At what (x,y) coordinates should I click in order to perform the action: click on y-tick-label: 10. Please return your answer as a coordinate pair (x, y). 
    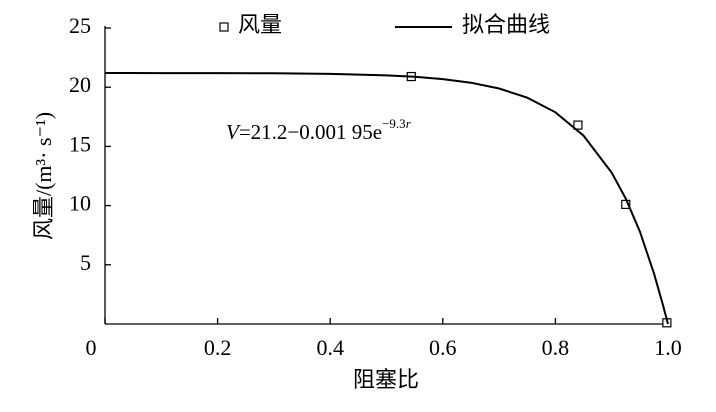
    Looking at the image, I should click on (80, 203).